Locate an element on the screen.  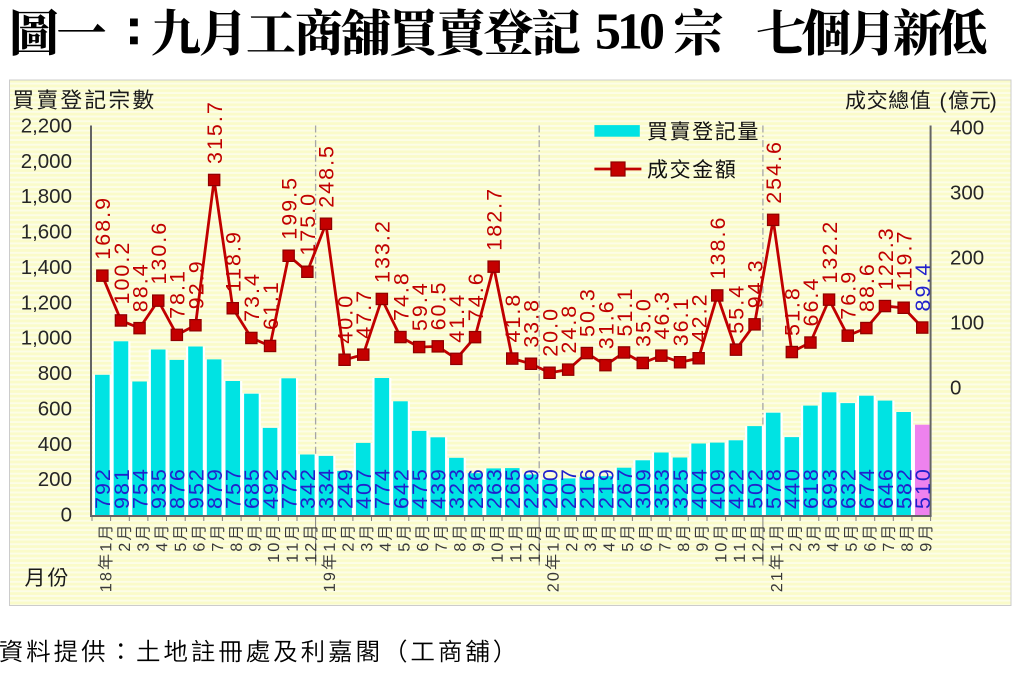
svg-text: 1,600 is located at coordinates (46, 232).